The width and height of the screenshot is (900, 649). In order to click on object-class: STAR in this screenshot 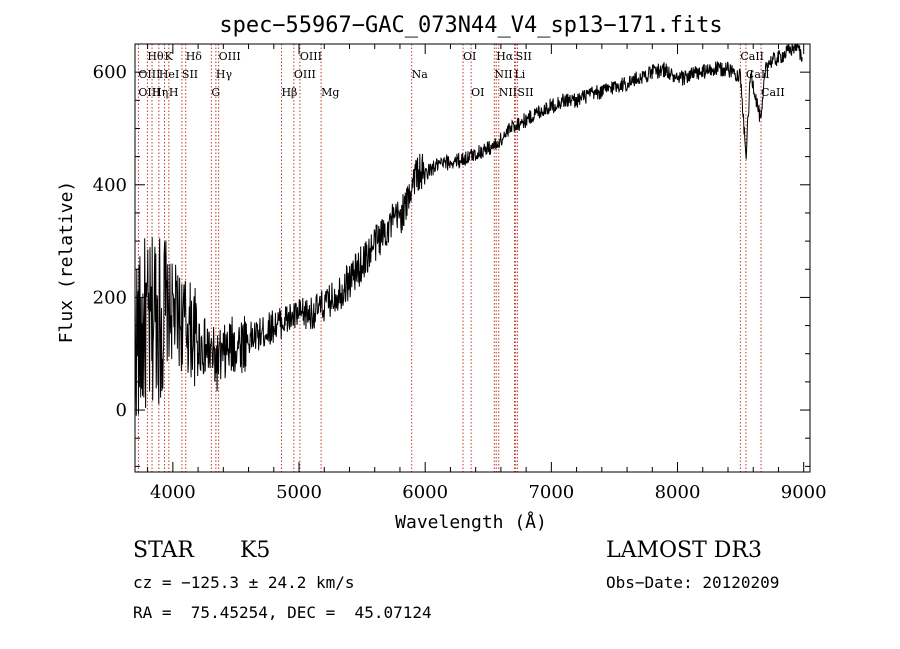, I will do `click(163, 550)`.